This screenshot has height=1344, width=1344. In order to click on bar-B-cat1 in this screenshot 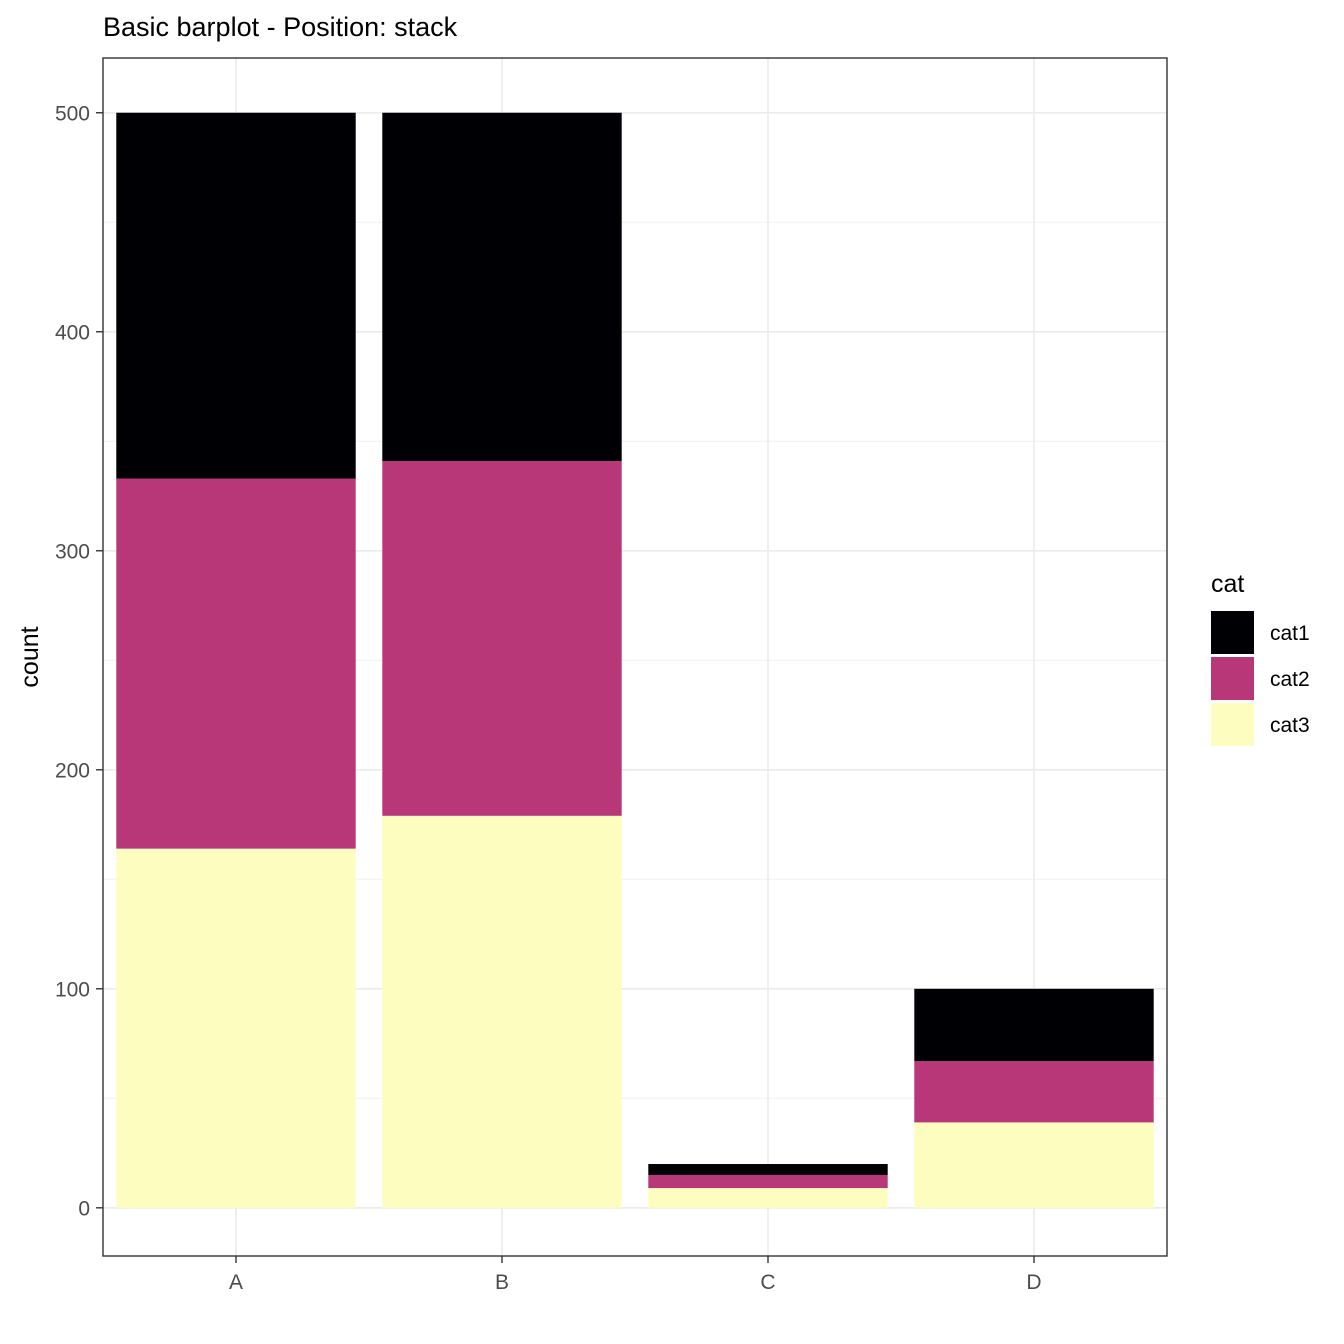, I will do `click(502, 286)`.